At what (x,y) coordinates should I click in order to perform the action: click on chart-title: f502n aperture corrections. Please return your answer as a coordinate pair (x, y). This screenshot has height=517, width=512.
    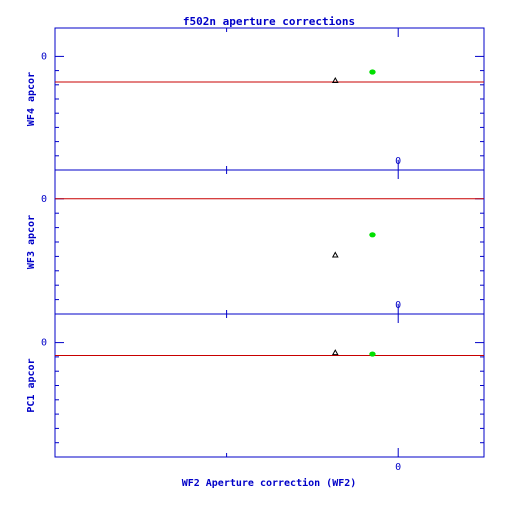
    Looking at the image, I should click on (269, 21).